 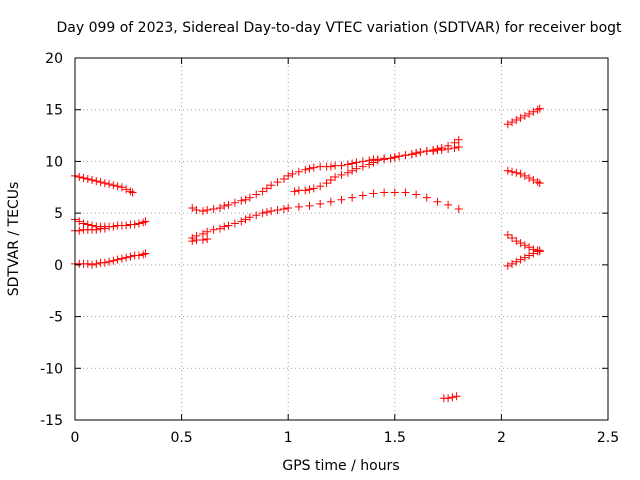 I want to click on y-tick-label: -10, so click(x=51, y=369).